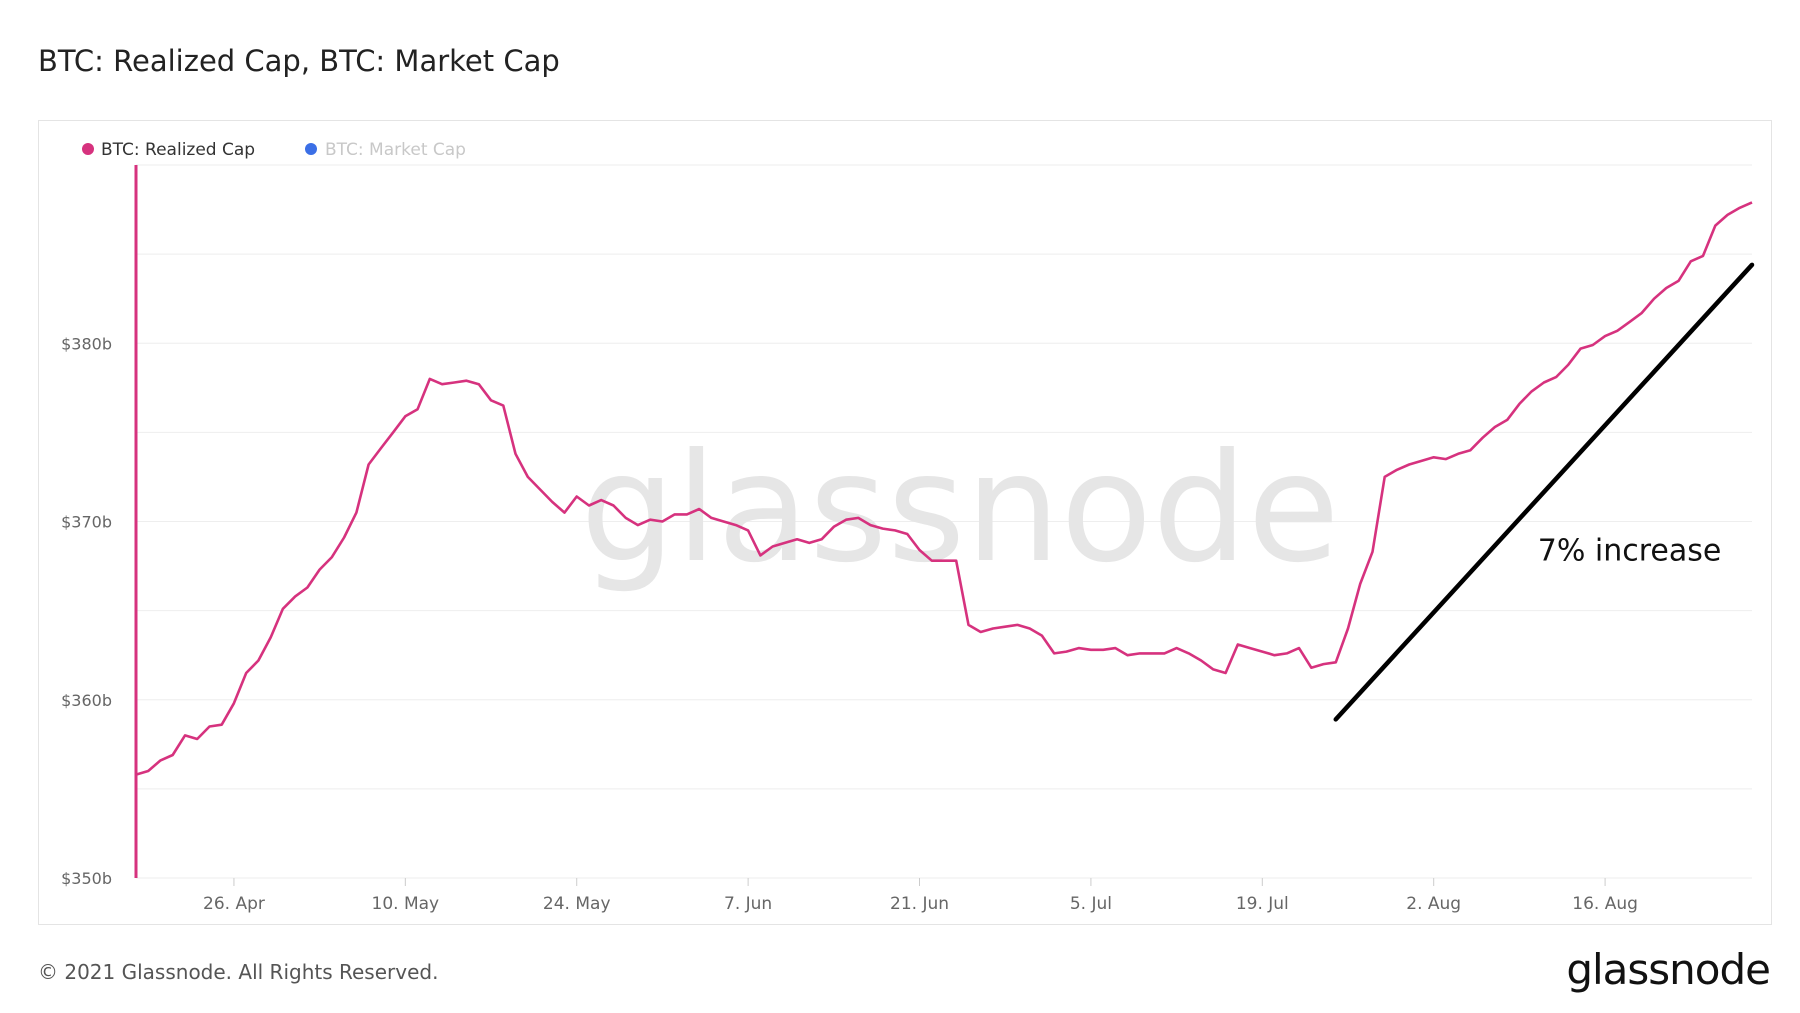 The width and height of the screenshot is (1800, 1013). I want to click on x-tick-label: 16. Aug, so click(1605, 904).